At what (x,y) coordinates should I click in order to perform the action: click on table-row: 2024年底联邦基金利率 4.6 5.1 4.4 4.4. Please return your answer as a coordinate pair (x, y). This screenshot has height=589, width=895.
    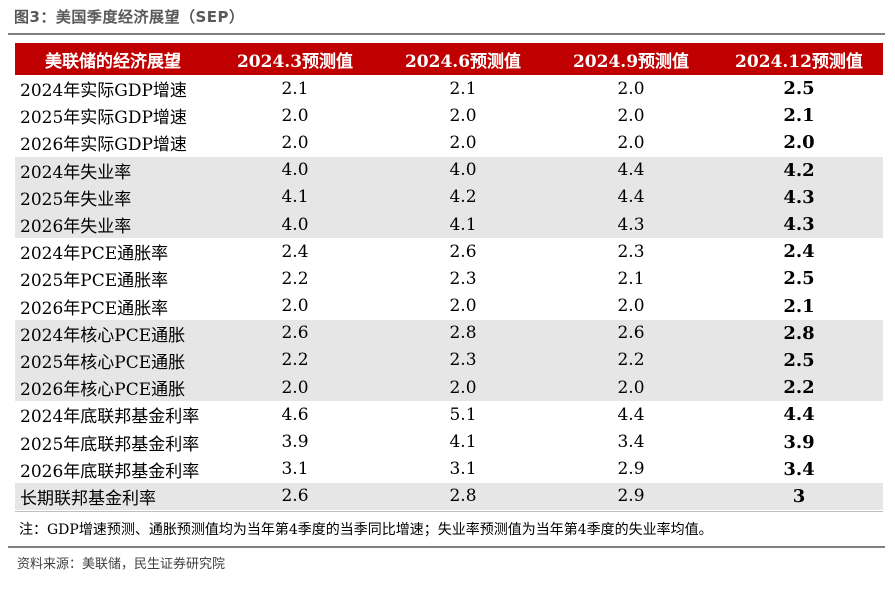
    Looking at the image, I should click on (449, 414).